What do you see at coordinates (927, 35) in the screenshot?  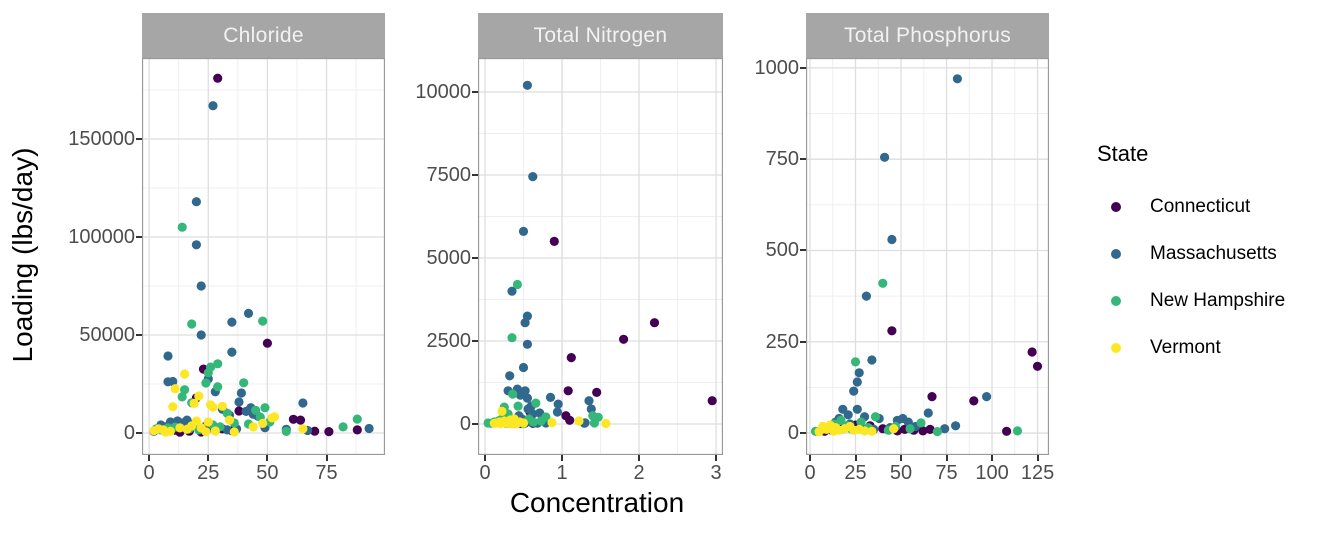 I see `facet-strip-label: Total Phosphorus` at bounding box center [927, 35].